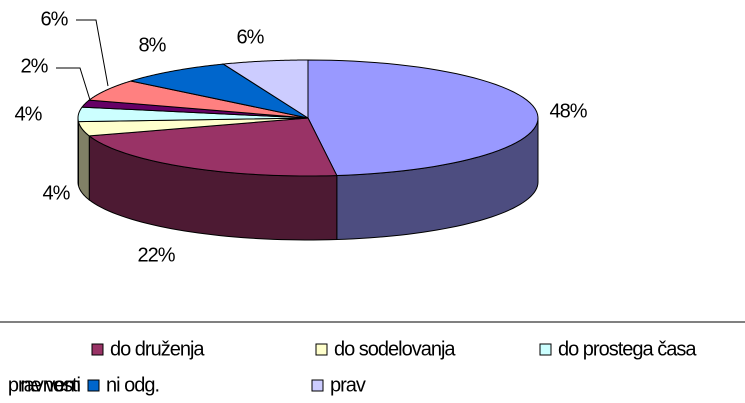  I want to click on data-label: 2%, so click(35, 66).